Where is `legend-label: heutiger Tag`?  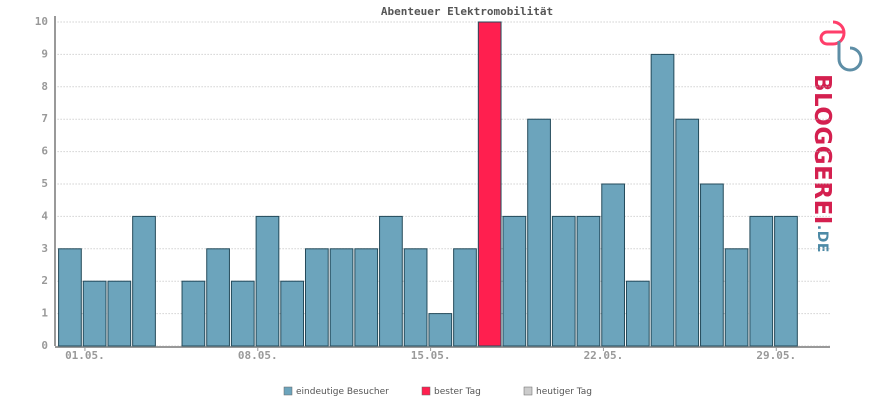
legend-label: heutiger Tag is located at coordinates (564, 392).